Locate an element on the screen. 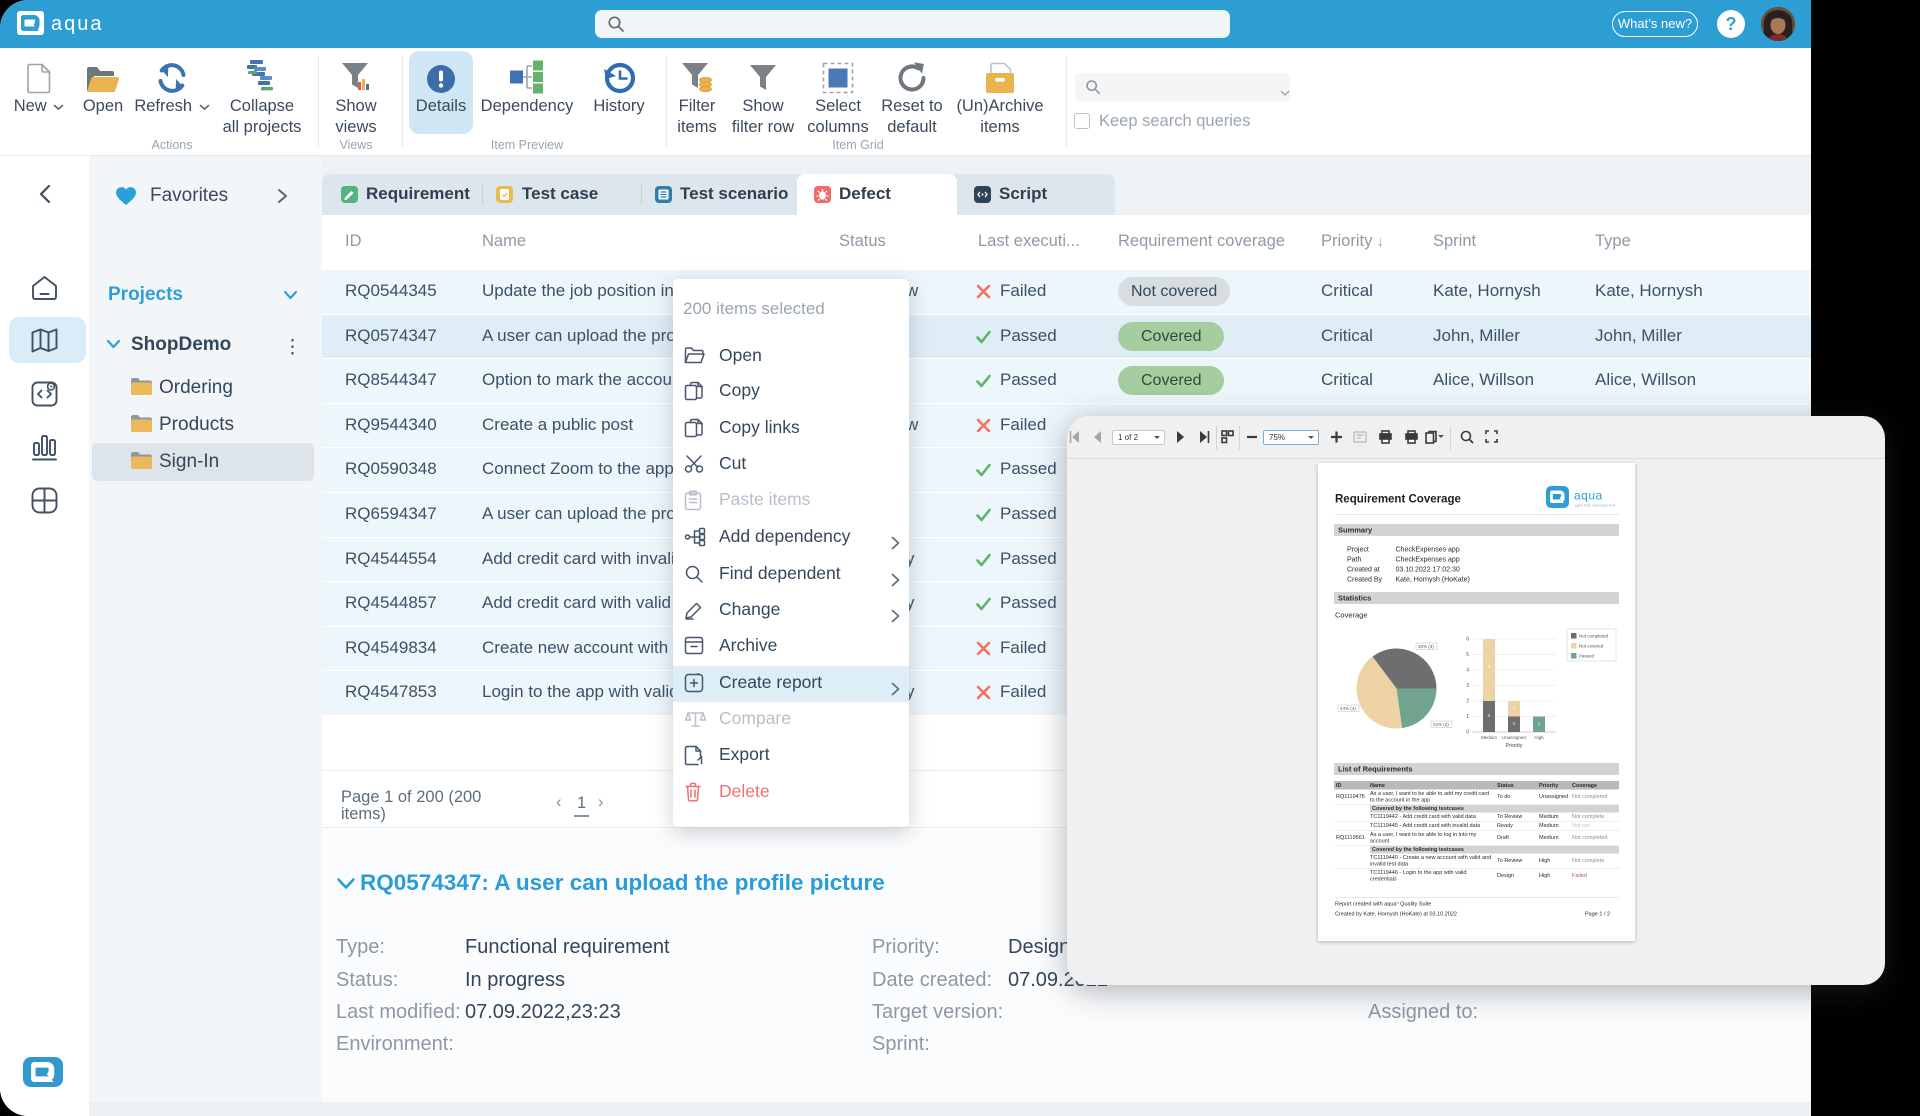 The height and width of the screenshot is (1116, 1920). svg-text: Unassigned is located at coordinates (1514, 737).